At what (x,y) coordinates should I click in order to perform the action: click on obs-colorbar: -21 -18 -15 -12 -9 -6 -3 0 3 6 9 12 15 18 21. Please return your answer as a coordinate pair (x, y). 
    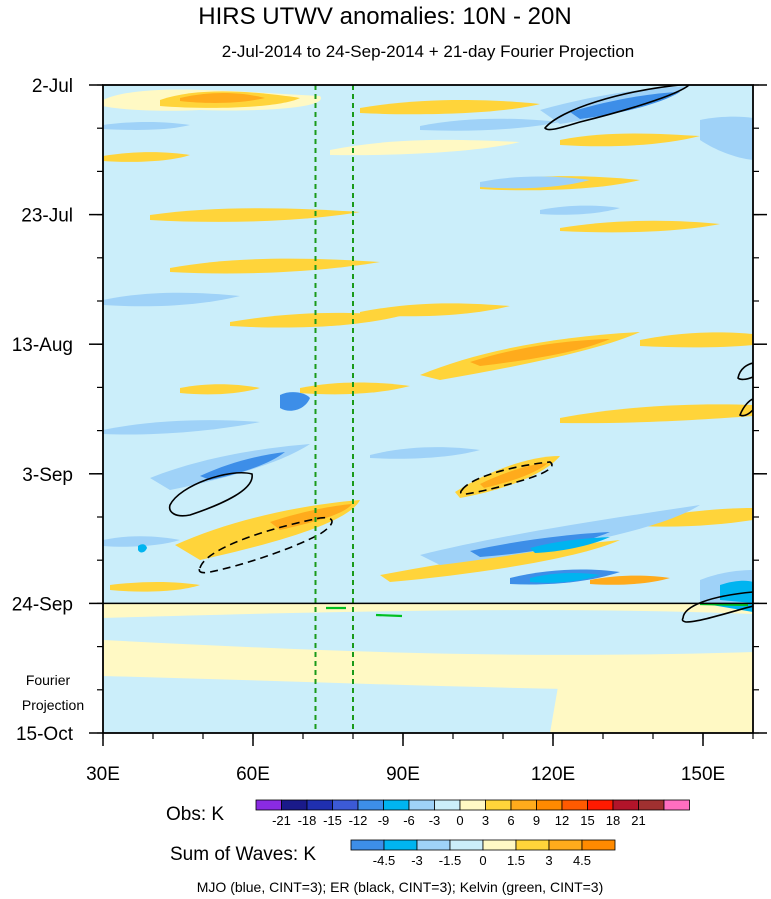
    Looking at the image, I should click on (472, 813).